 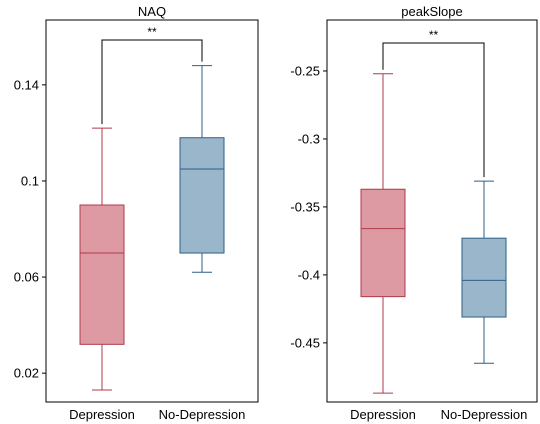 I want to click on naq-significance-bracket, so click(x=152, y=82).